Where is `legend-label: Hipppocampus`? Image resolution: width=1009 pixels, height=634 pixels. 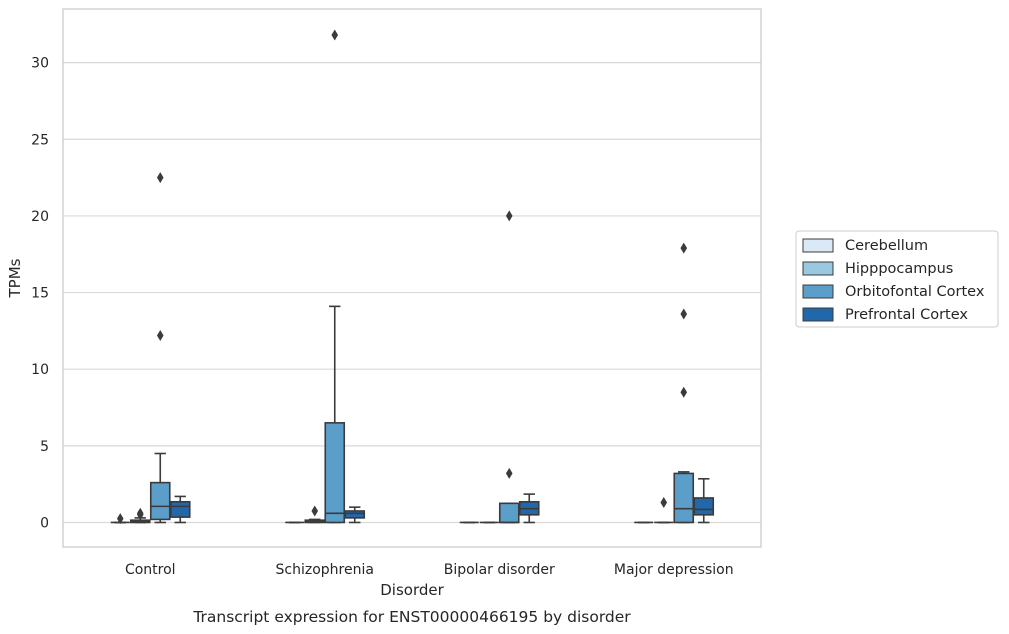
legend-label: Hipppocampus is located at coordinates (899, 269).